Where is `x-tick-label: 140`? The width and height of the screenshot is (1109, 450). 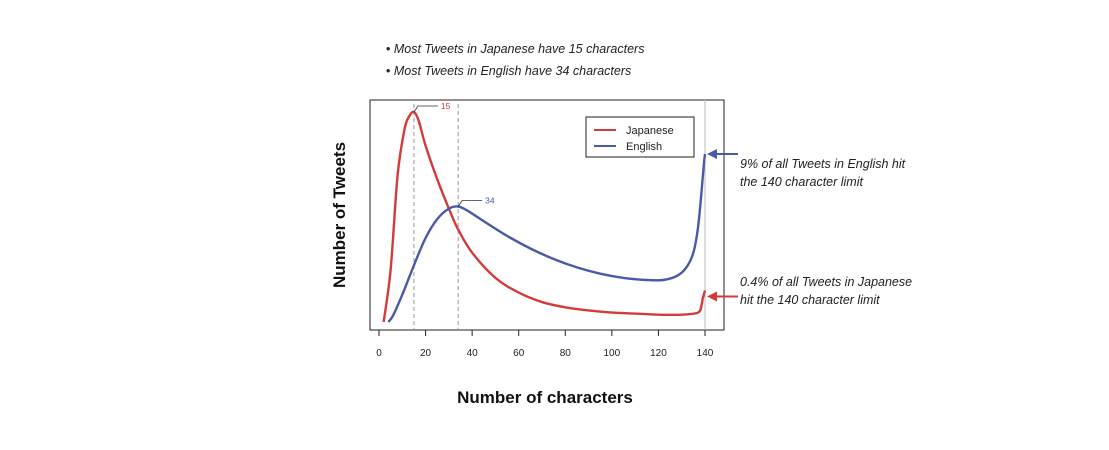
x-tick-label: 140 is located at coordinates (705, 353).